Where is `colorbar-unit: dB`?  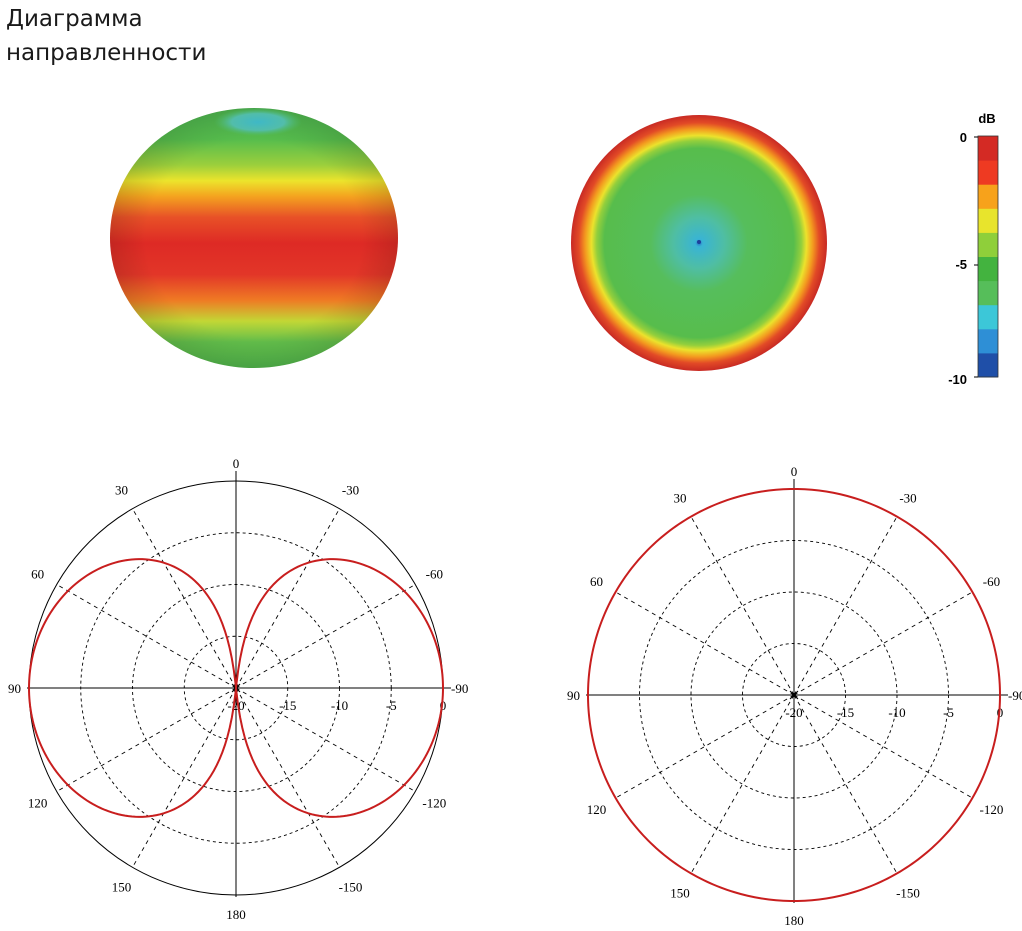 colorbar-unit: dB is located at coordinates (986, 118).